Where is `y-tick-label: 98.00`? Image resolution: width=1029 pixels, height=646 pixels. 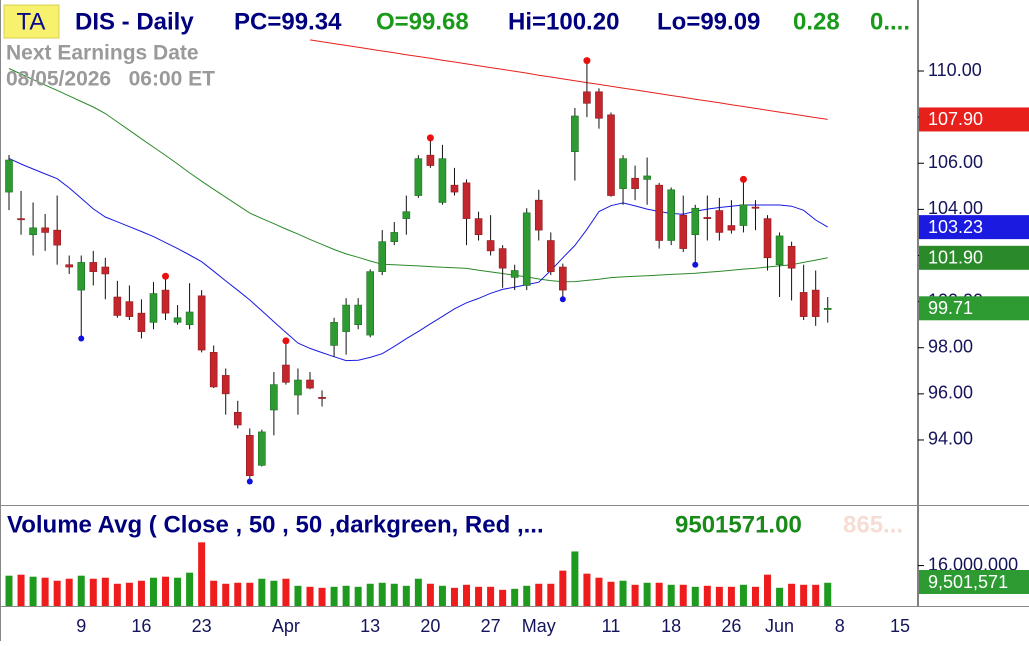
y-tick-label: 98.00 is located at coordinates (950, 346).